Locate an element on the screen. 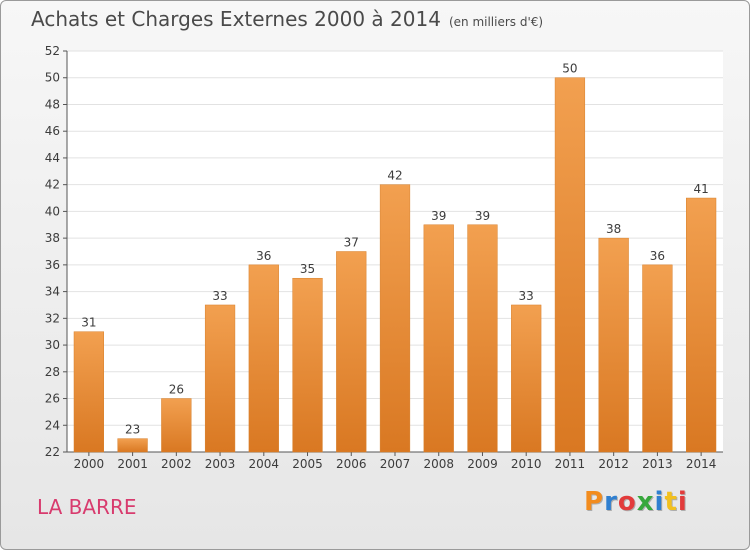  logo-letter: x is located at coordinates (645, 502).